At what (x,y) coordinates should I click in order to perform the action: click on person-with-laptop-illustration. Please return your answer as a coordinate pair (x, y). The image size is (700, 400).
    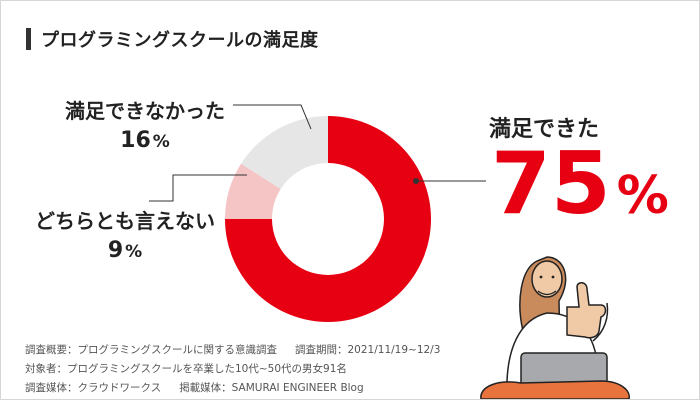
    Looking at the image, I should click on (555, 327).